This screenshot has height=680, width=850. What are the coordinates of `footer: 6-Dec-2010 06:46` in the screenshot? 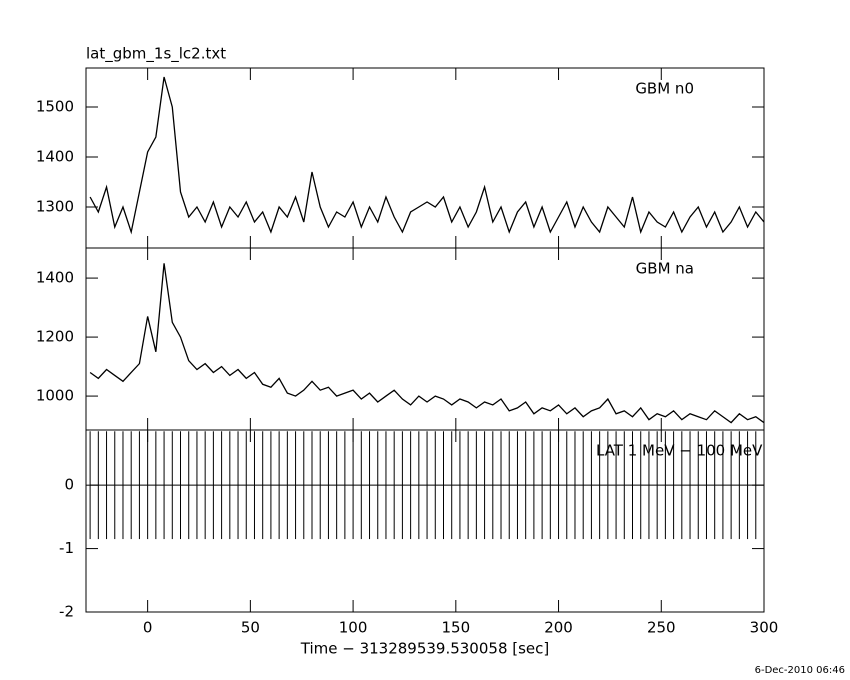 It's located at (800, 670).